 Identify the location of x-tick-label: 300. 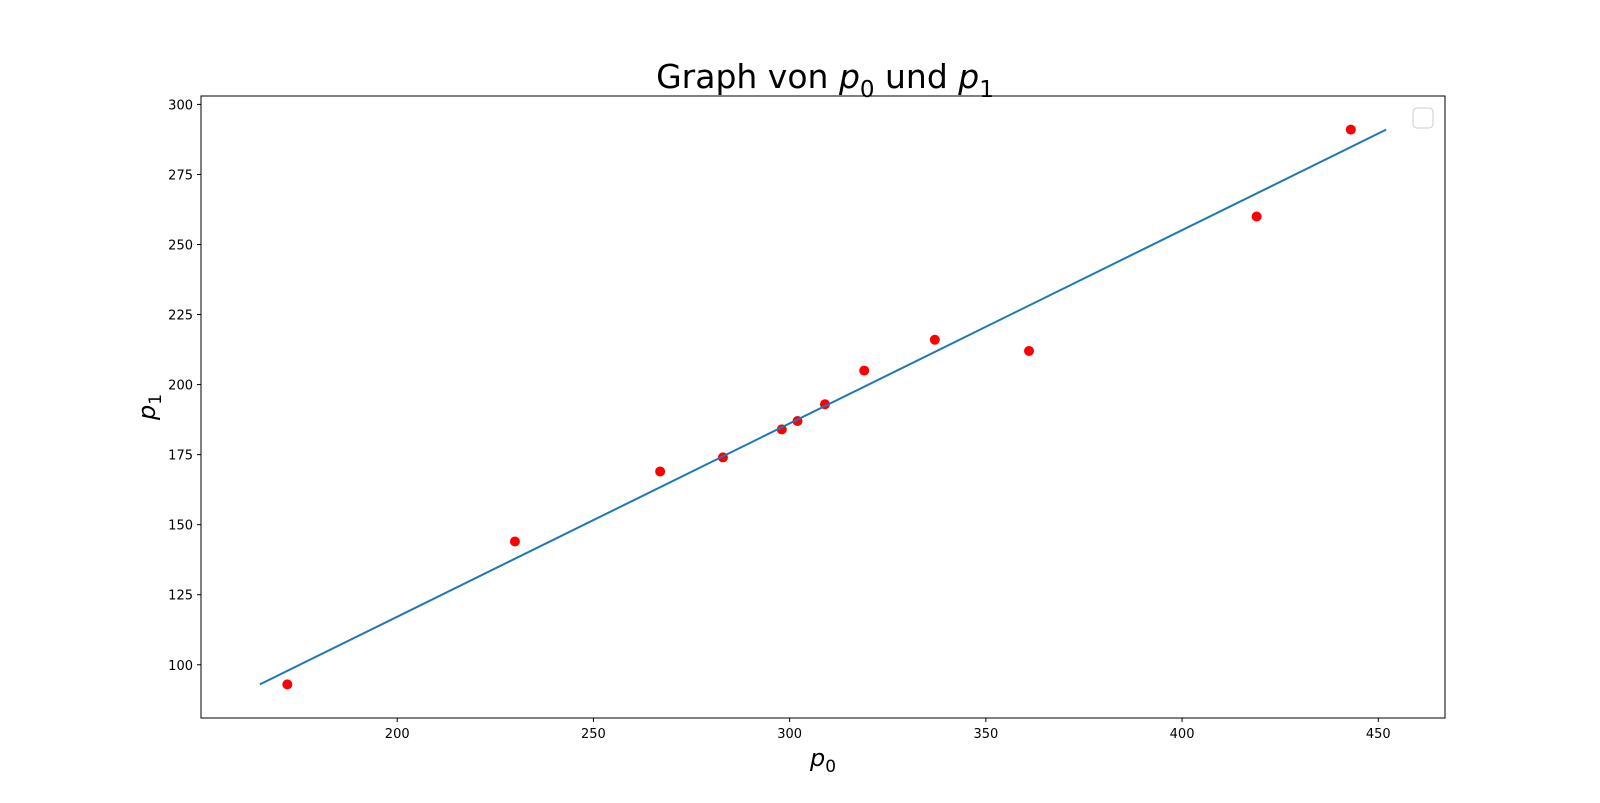
(789, 734).